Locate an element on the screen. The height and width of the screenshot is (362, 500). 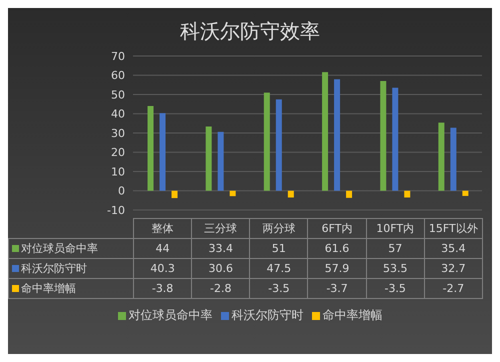
data-label: 30.6 is located at coordinates (221, 268).